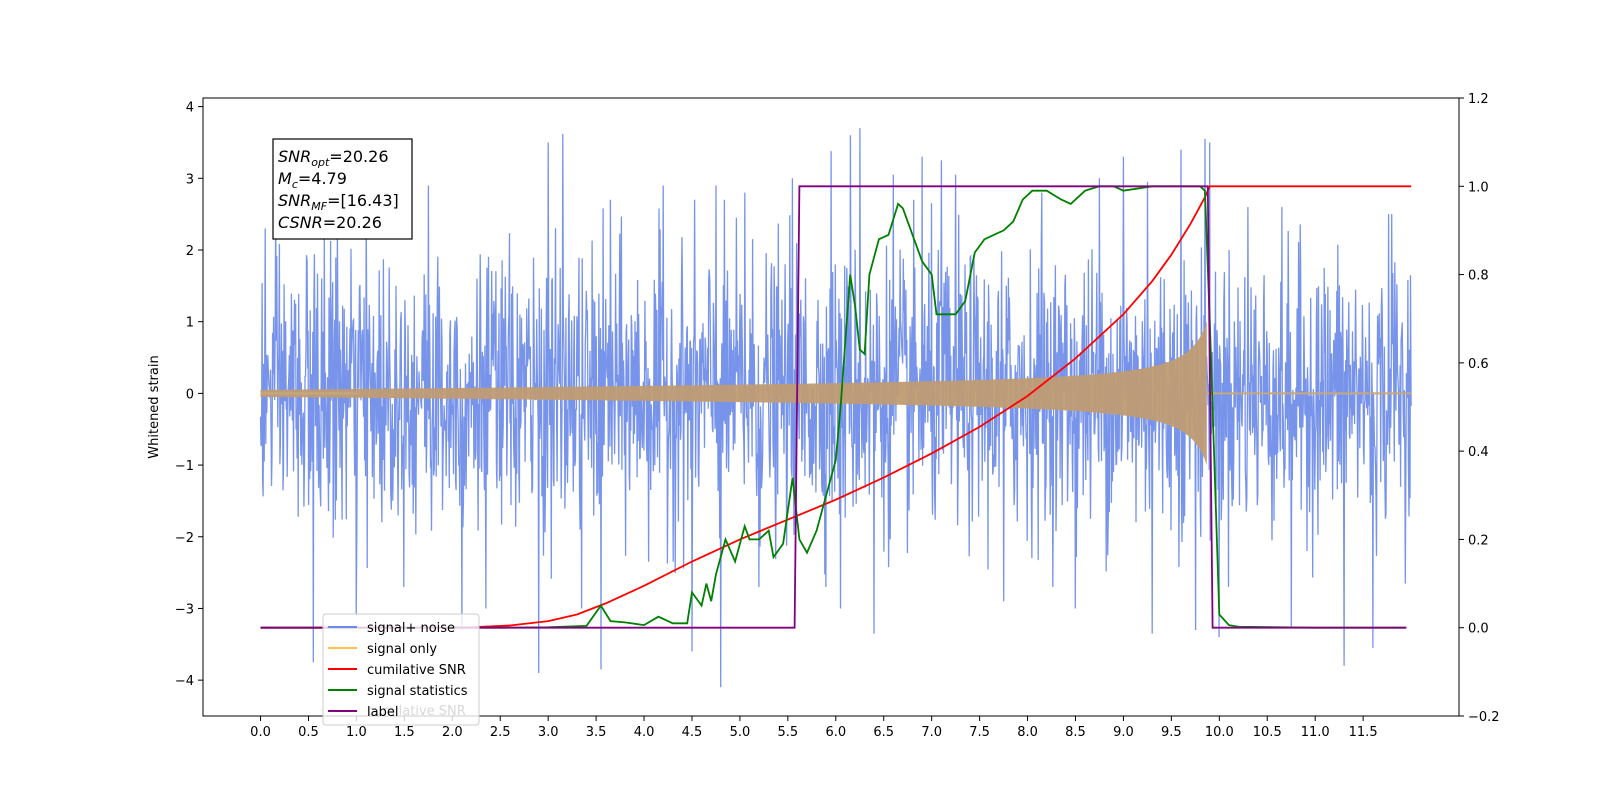 The width and height of the screenshot is (1600, 800). What do you see at coordinates (979, 732) in the screenshot?
I see `x-tick-label: 7.5` at bounding box center [979, 732].